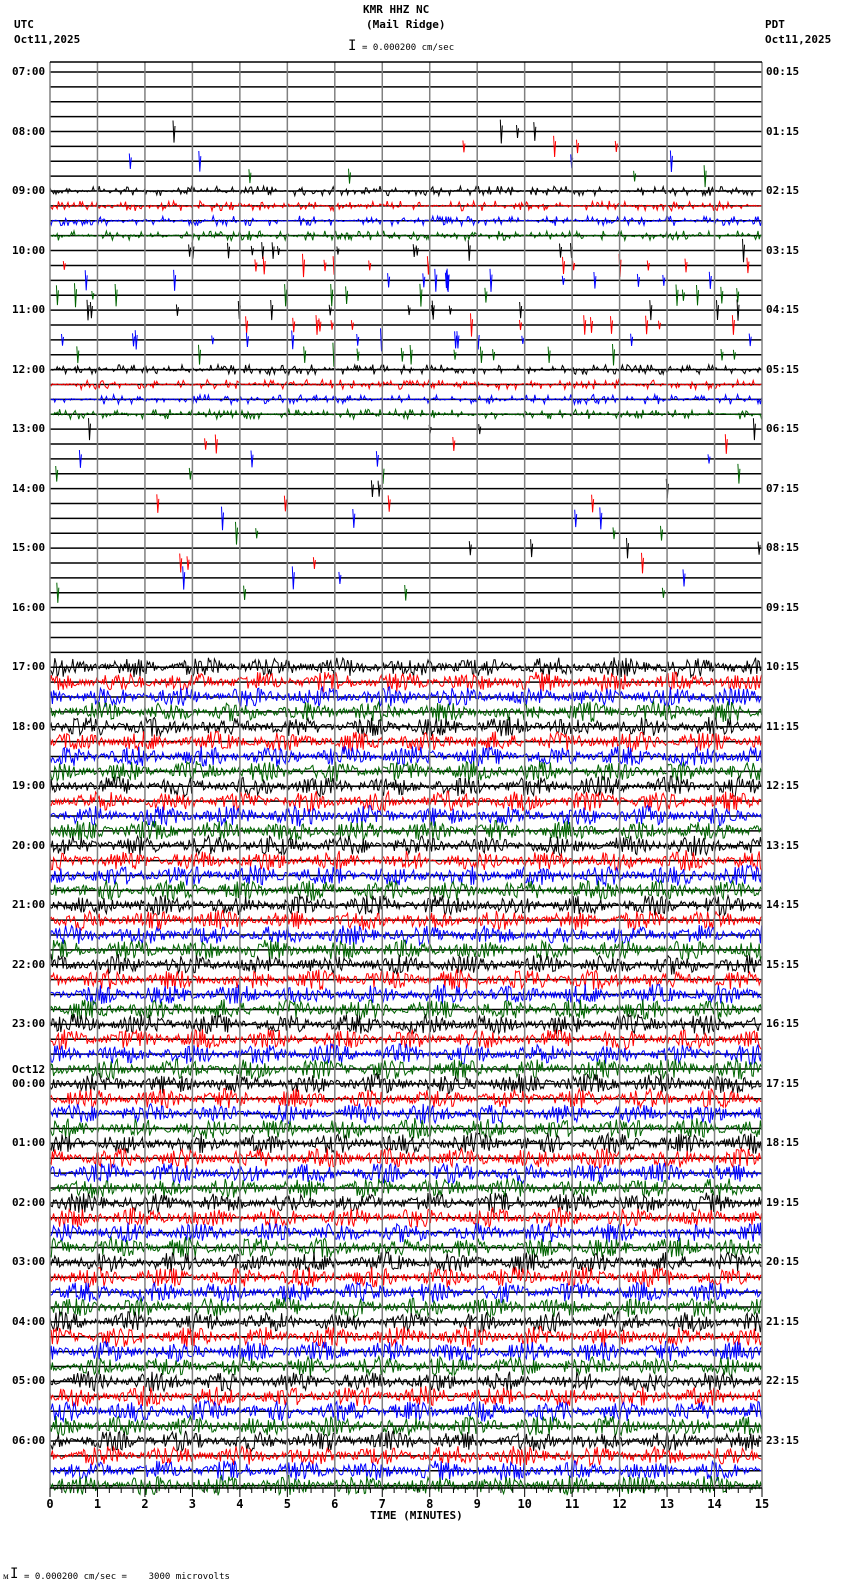 The image size is (850, 1584). What do you see at coordinates (714, 1504) in the screenshot?
I see `x-tick-label: 14` at bounding box center [714, 1504].